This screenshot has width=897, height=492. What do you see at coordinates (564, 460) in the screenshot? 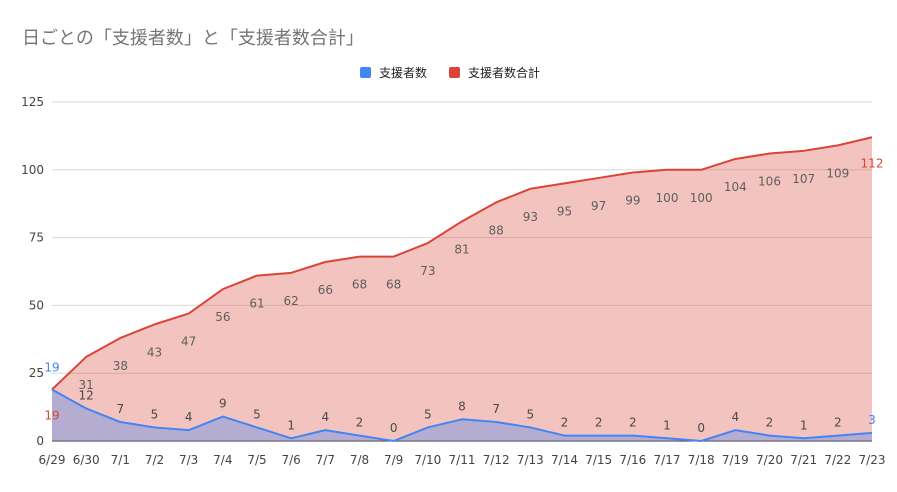
I see `x-tick-label: 7/14` at bounding box center [564, 460].